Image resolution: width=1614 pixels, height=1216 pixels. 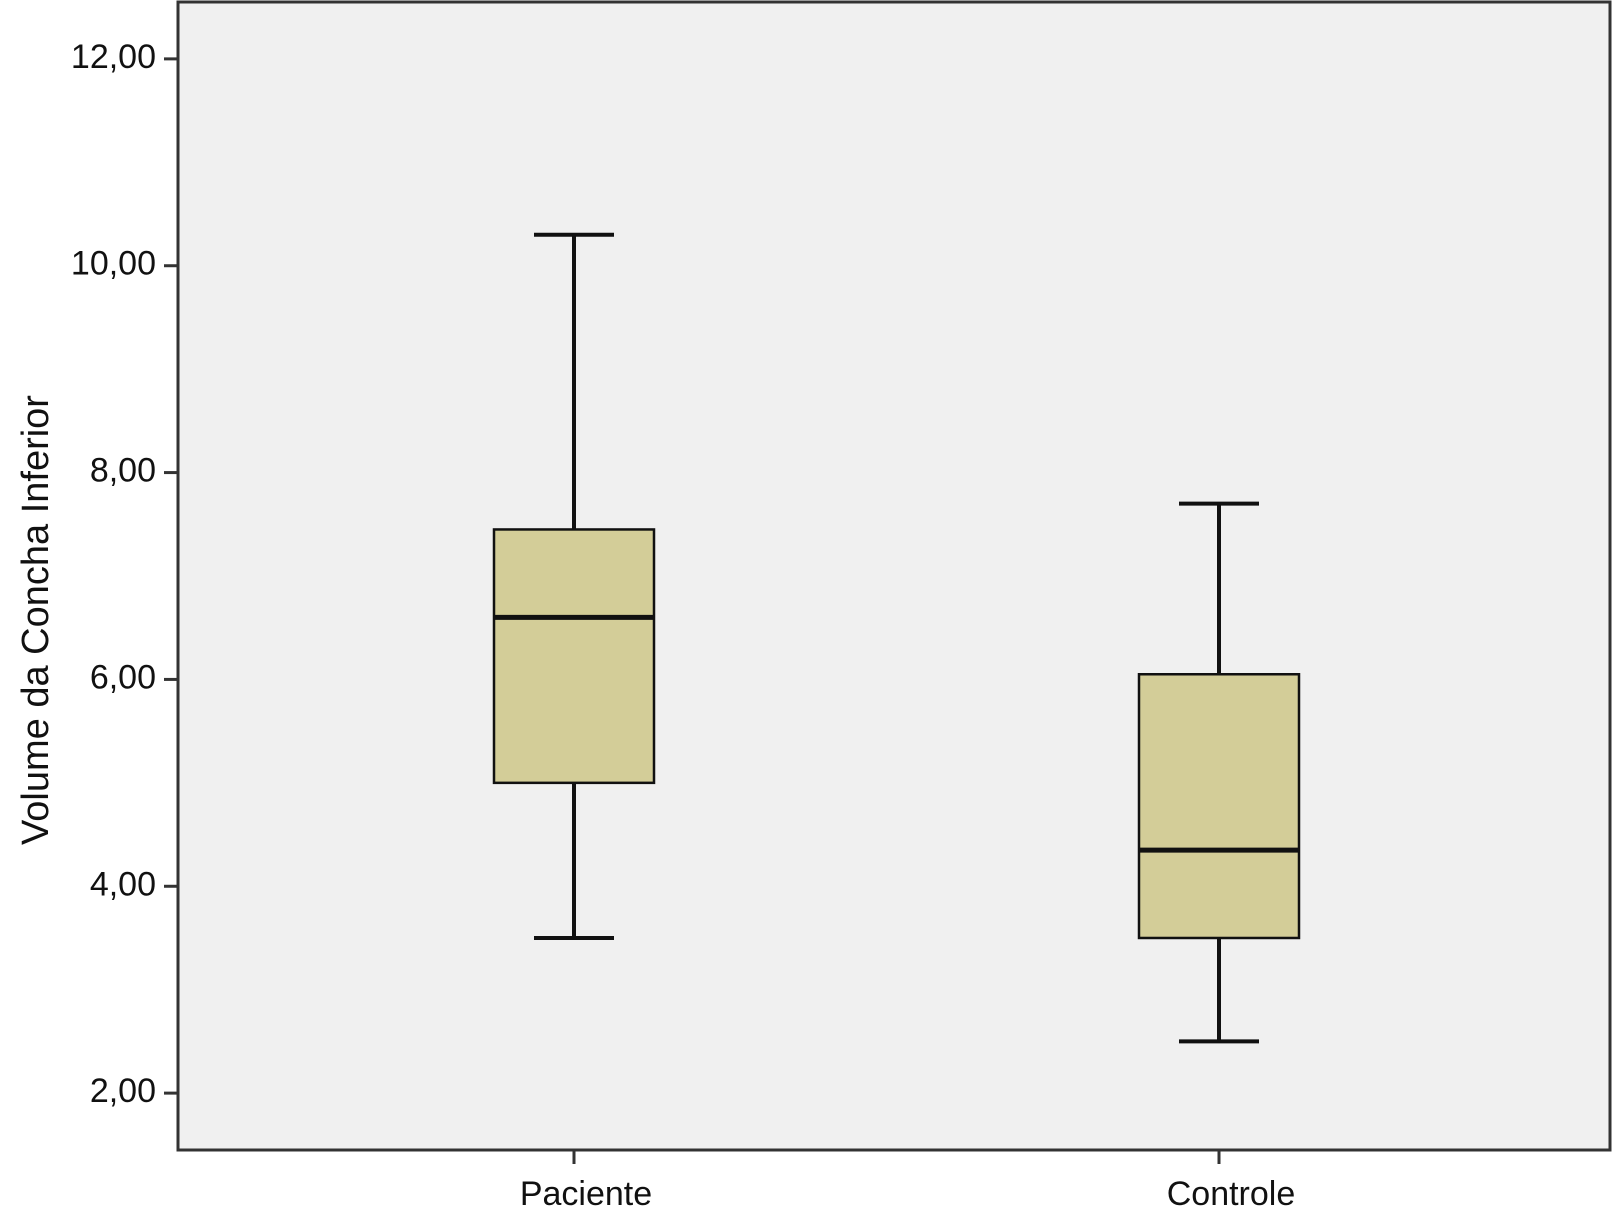 What do you see at coordinates (123, 677) in the screenshot?
I see `y-tick-label: 6,00` at bounding box center [123, 677].